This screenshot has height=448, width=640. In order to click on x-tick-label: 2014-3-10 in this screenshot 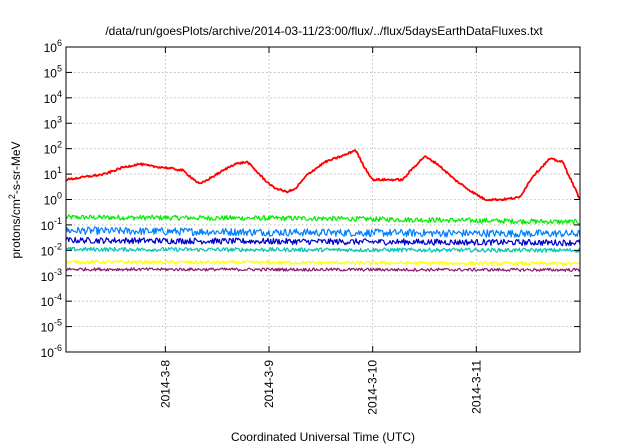, I will do `click(373, 387)`.